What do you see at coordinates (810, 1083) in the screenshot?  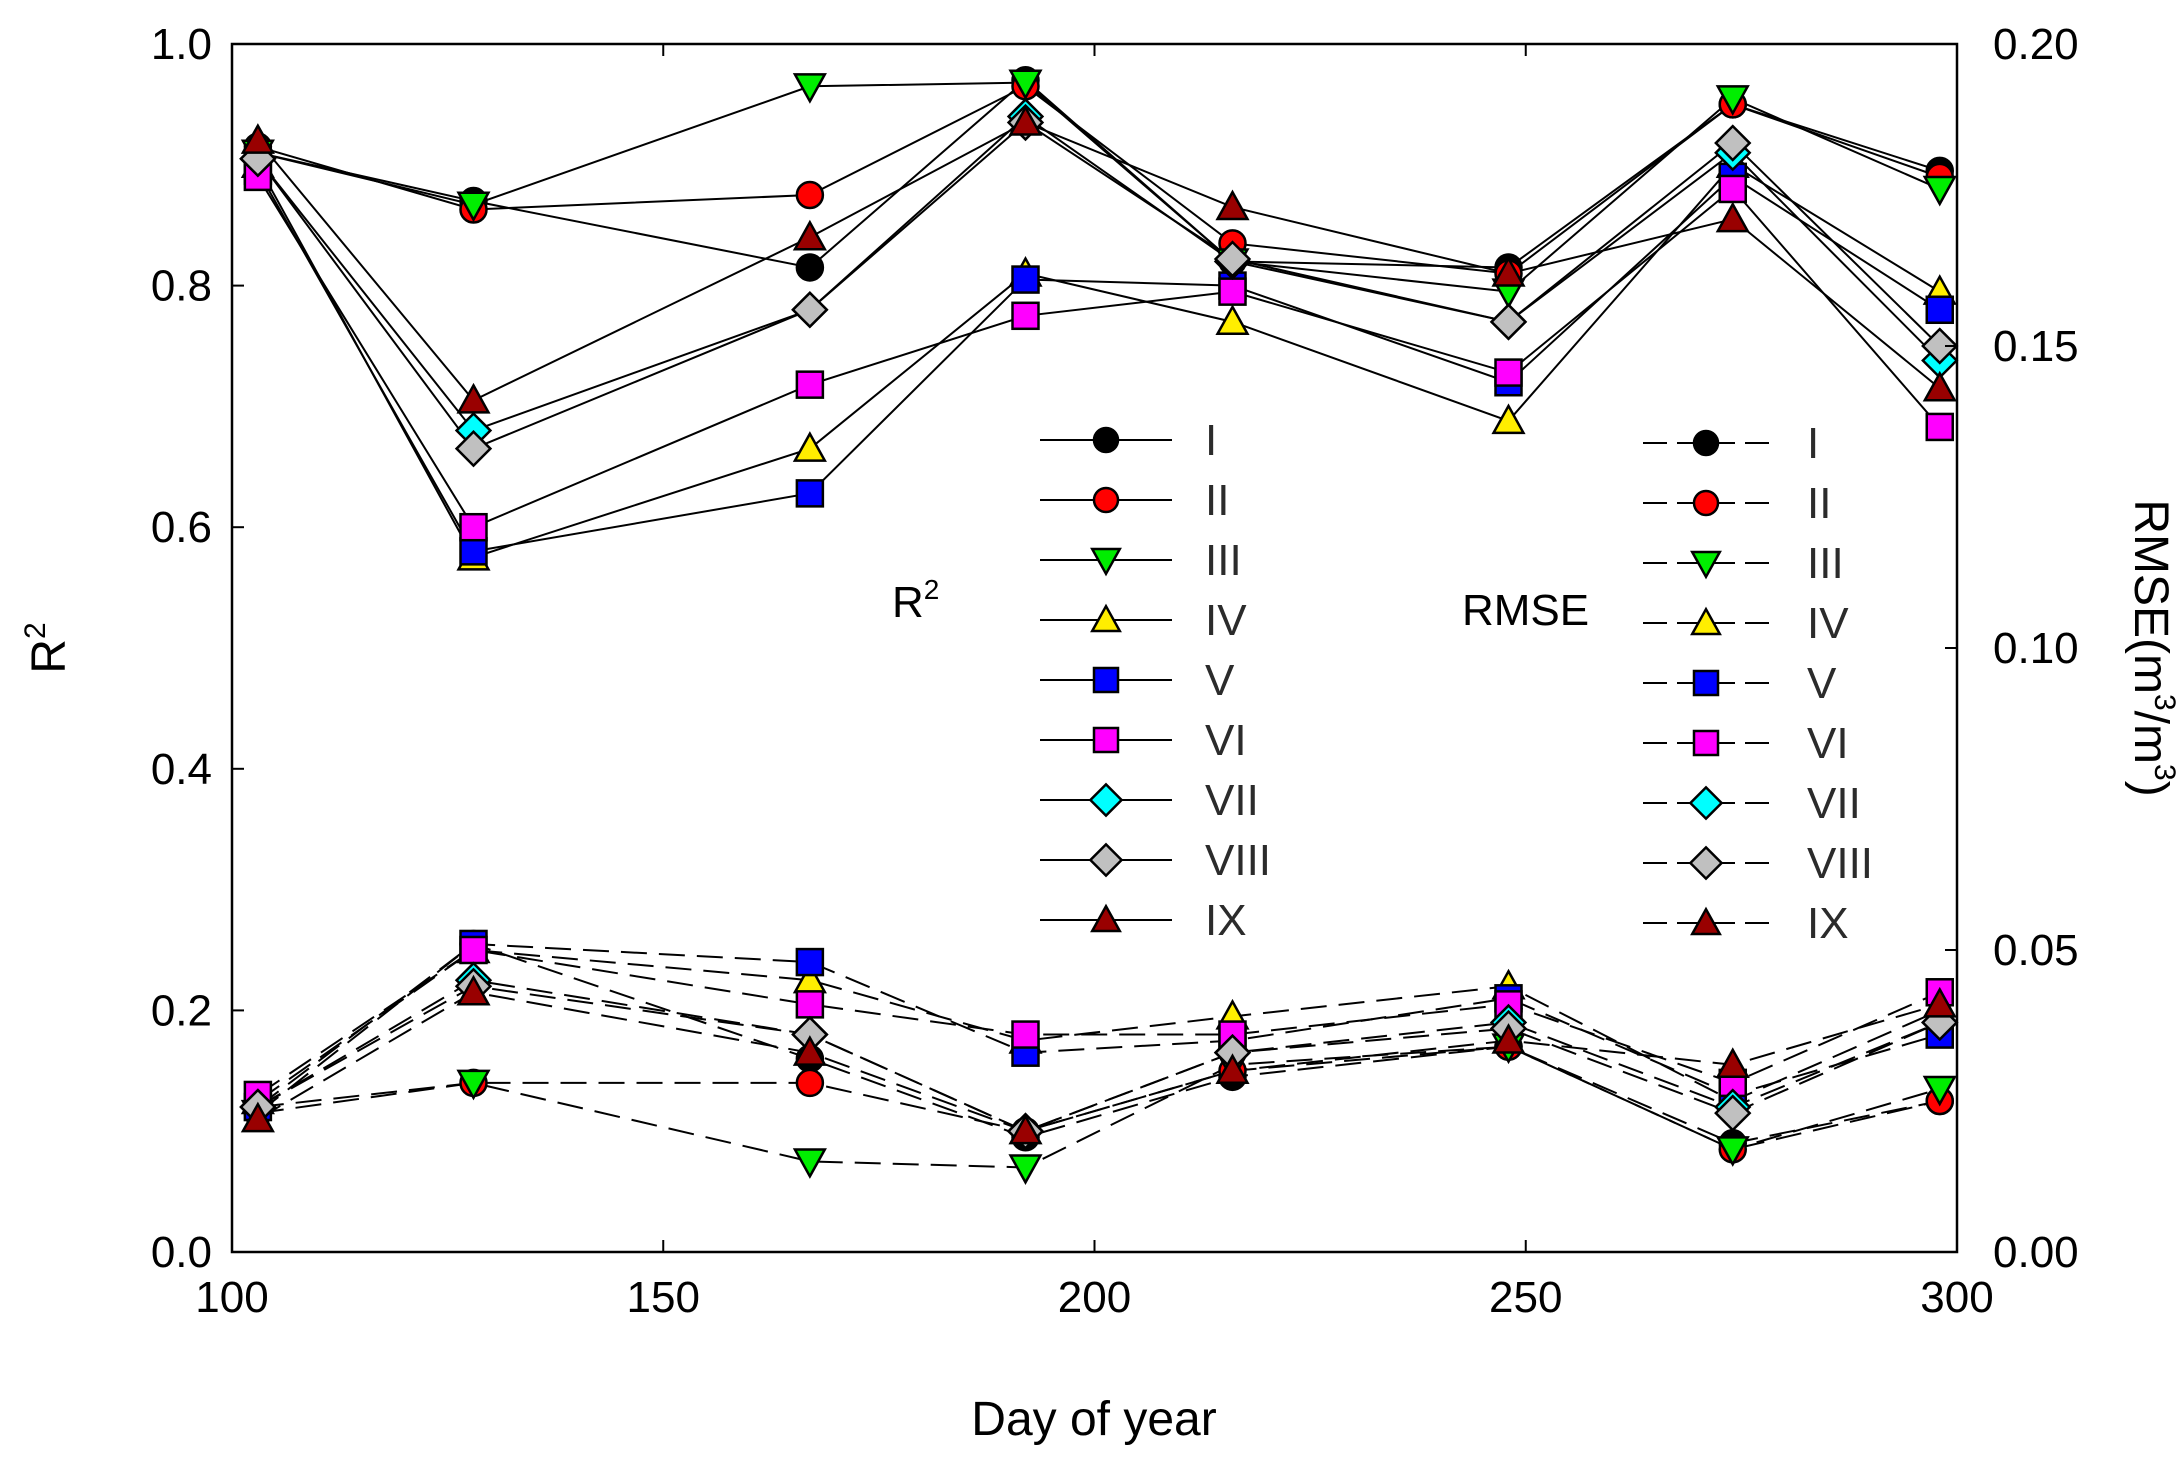 I see `point-rmse-ii` at bounding box center [810, 1083].